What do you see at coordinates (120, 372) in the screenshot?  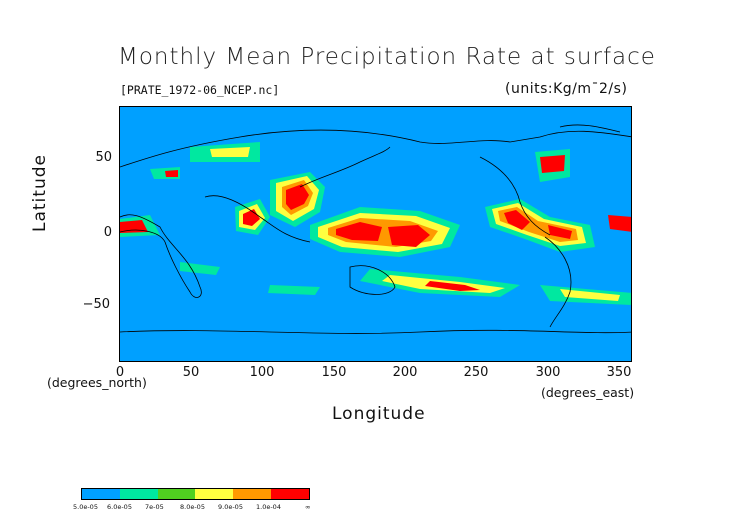 I see `x-tick-label: 0` at bounding box center [120, 372].